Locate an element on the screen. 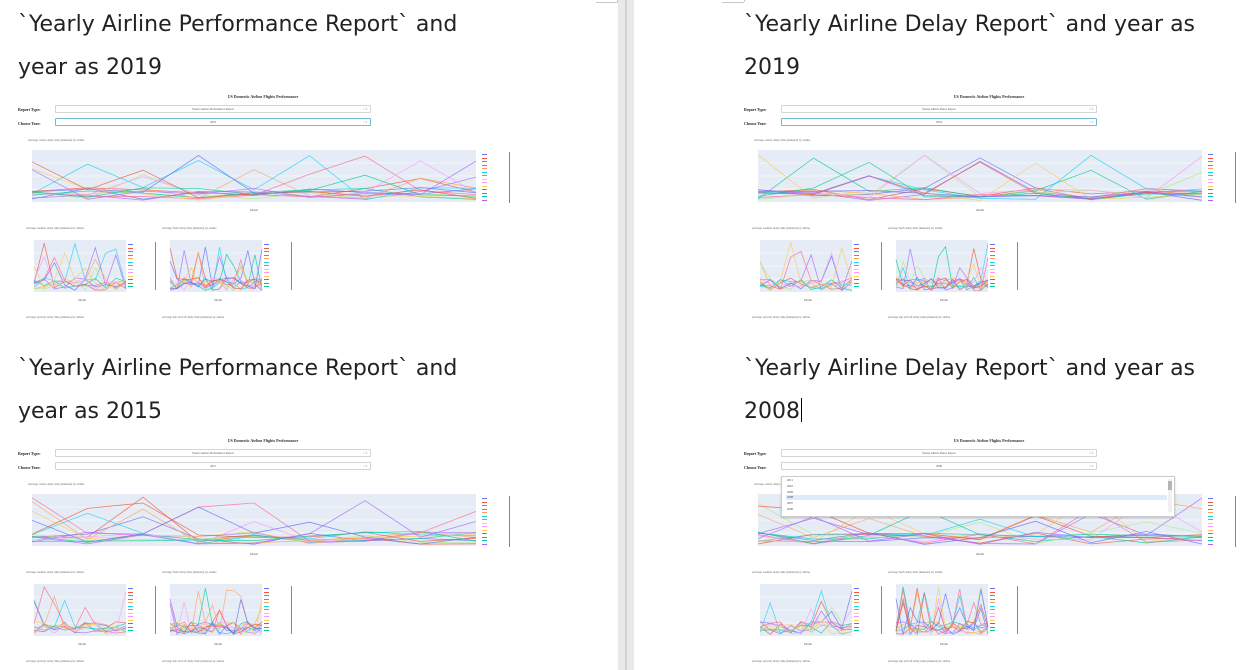 This screenshot has width=1251, height=670. year-option: 2007 is located at coordinates (790, 503).